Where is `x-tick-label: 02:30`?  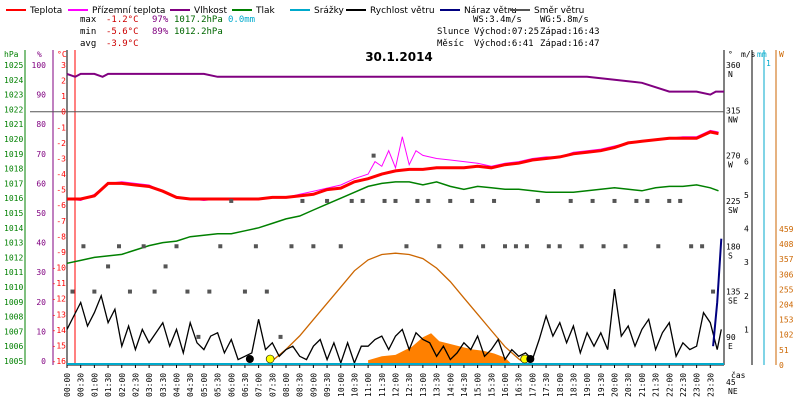
x-tick-label: 02:30 is located at coordinates (135, 385).